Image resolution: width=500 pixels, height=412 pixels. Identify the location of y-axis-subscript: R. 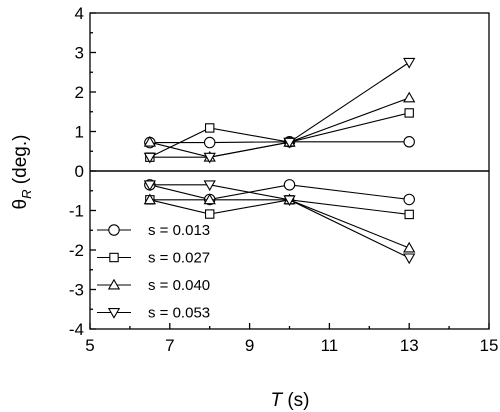
(26, 193).